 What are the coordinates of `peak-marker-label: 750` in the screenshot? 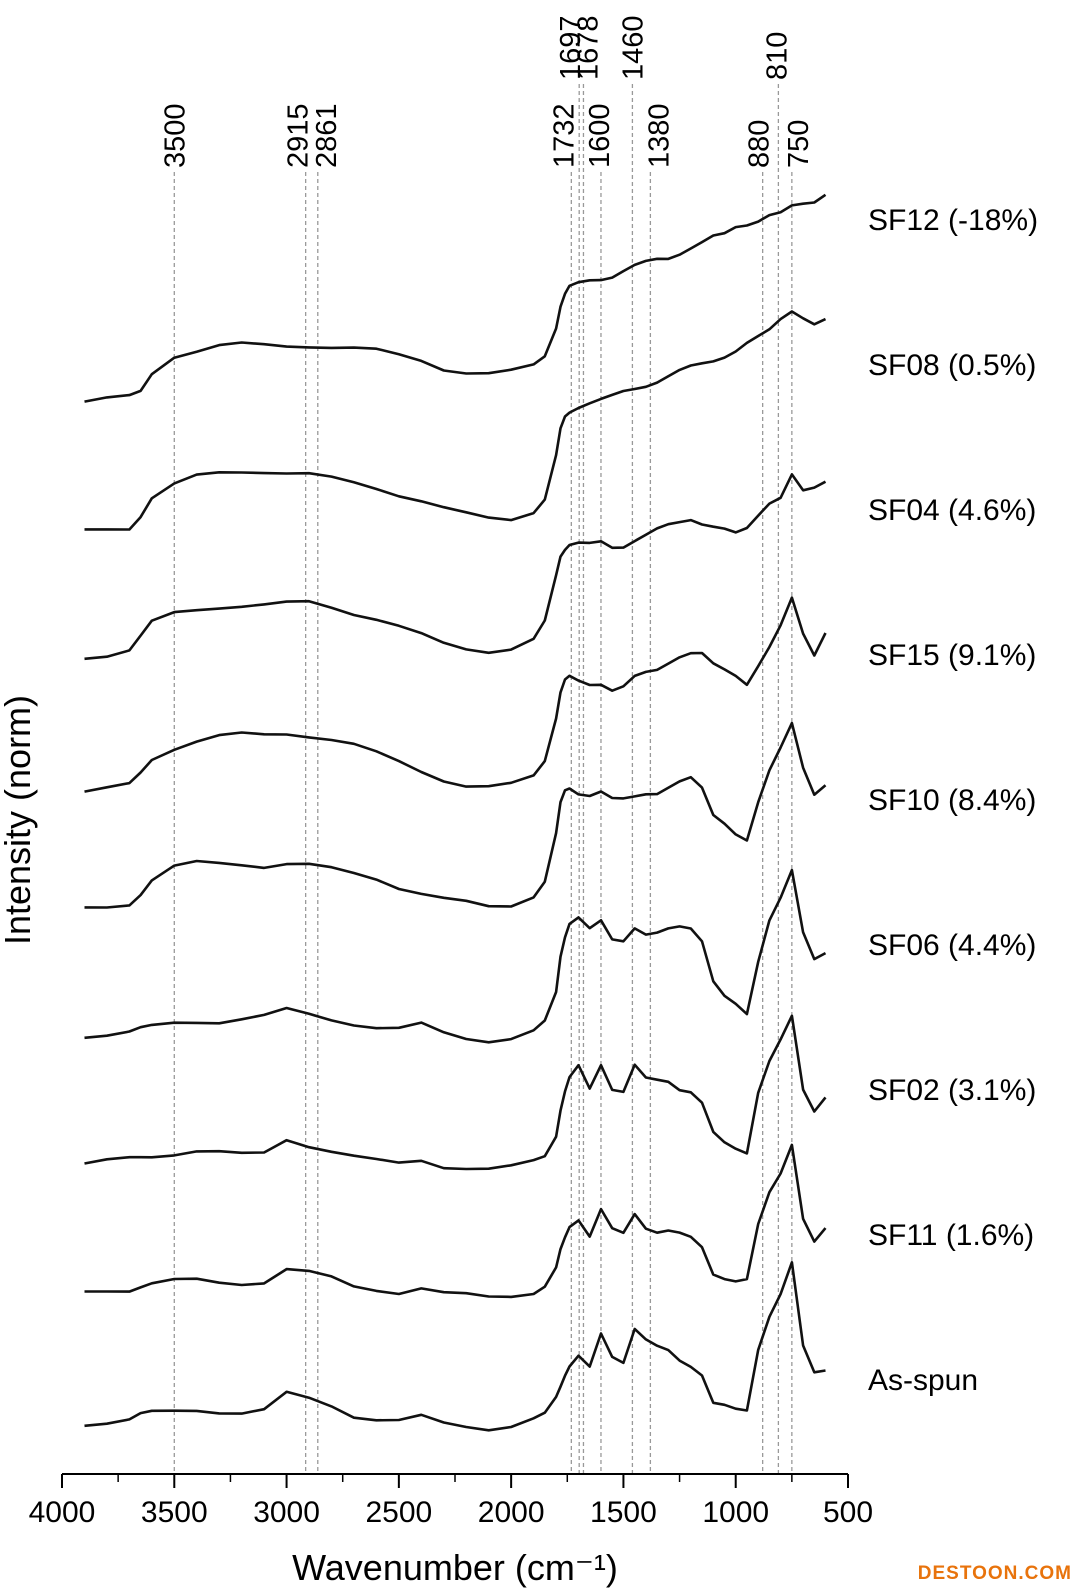 It's located at (799, 144).